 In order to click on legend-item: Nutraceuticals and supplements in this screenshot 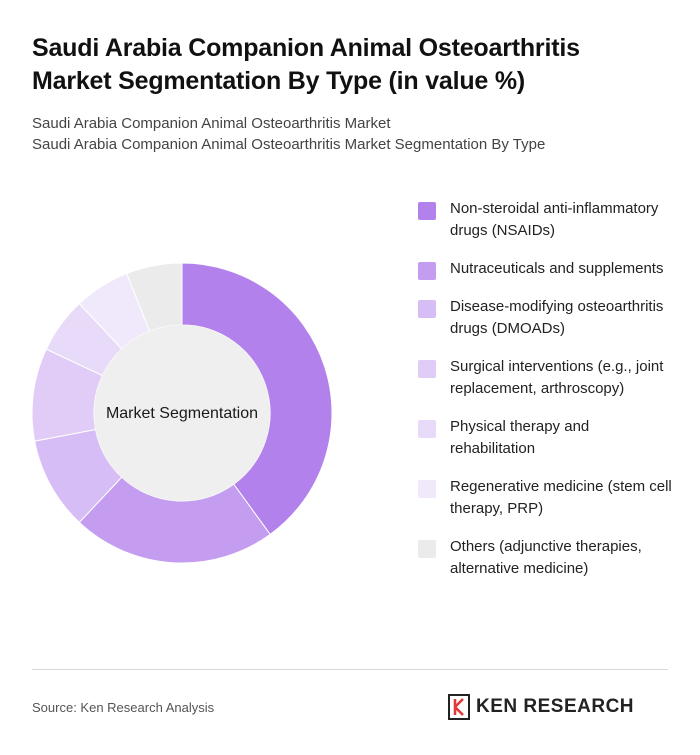, I will do `click(548, 269)`.